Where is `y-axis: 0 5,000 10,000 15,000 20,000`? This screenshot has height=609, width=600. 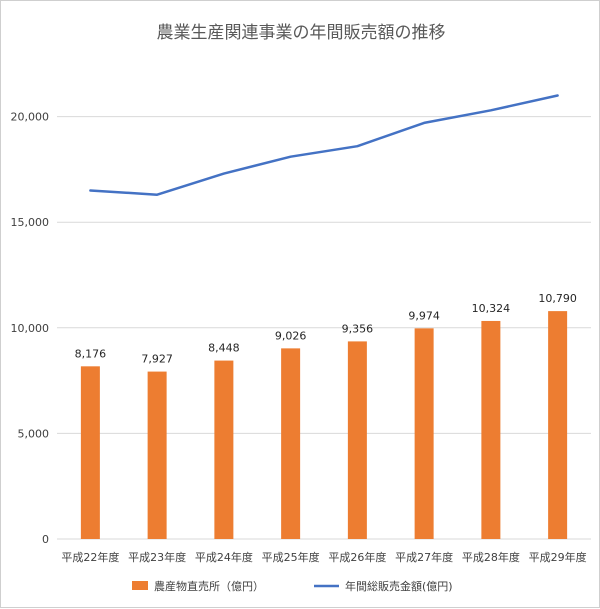 y-axis: 0 5,000 10,000 15,000 20,000 is located at coordinates (30, 328).